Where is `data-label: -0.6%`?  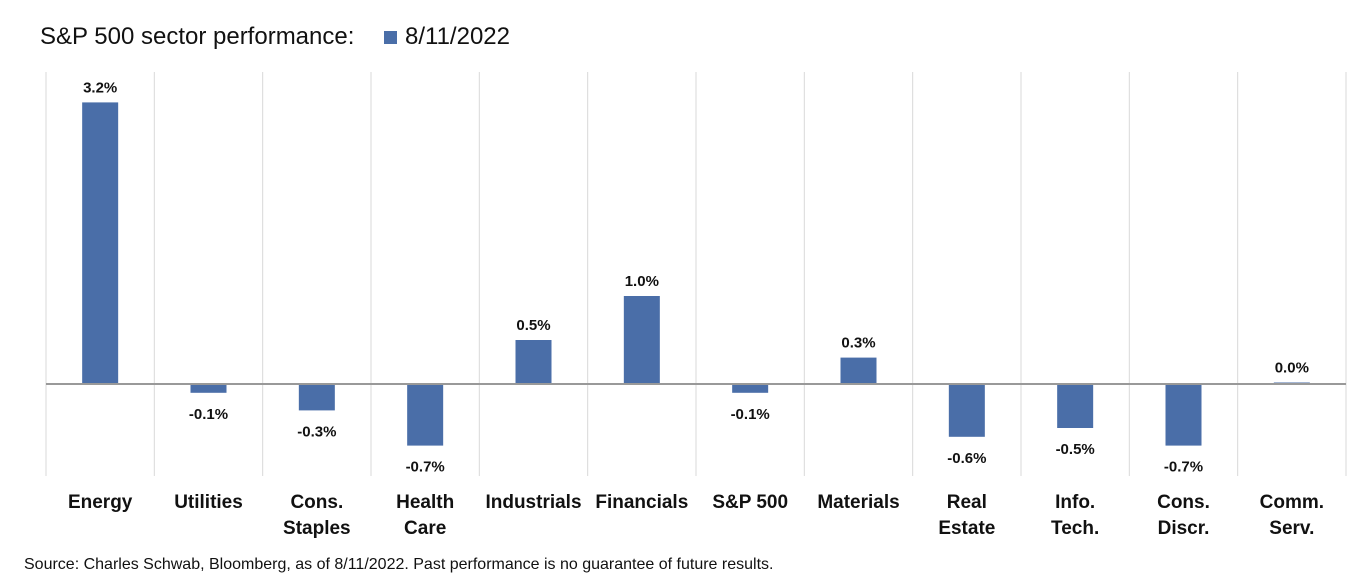
data-label: -0.6% is located at coordinates (966, 458).